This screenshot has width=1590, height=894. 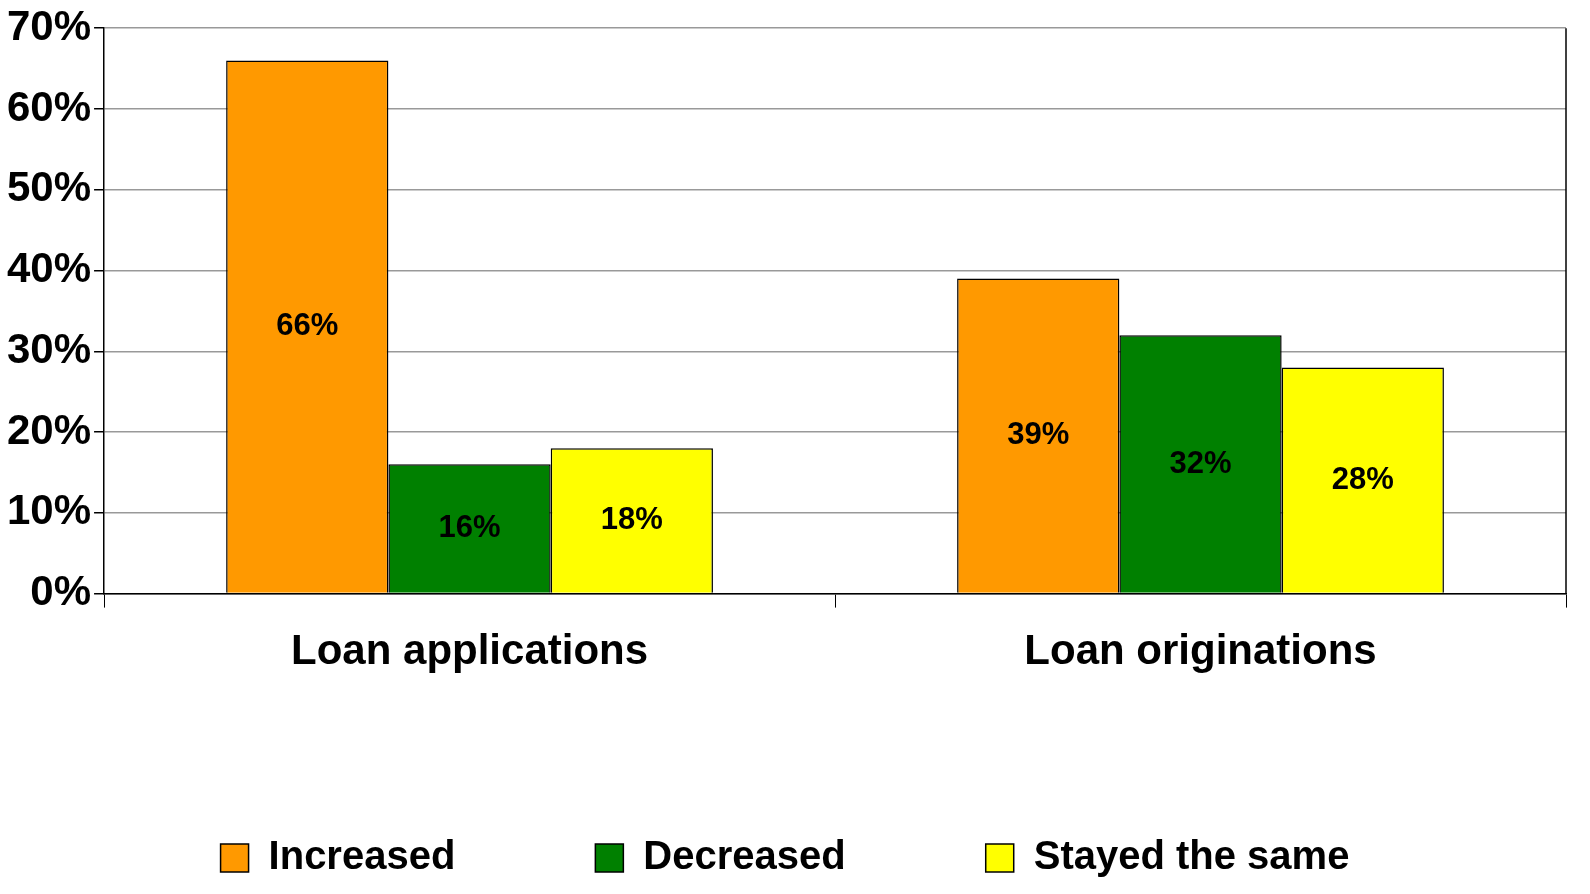 I want to click on x-tick-label: Loan applications, so click(x=470, y=650).